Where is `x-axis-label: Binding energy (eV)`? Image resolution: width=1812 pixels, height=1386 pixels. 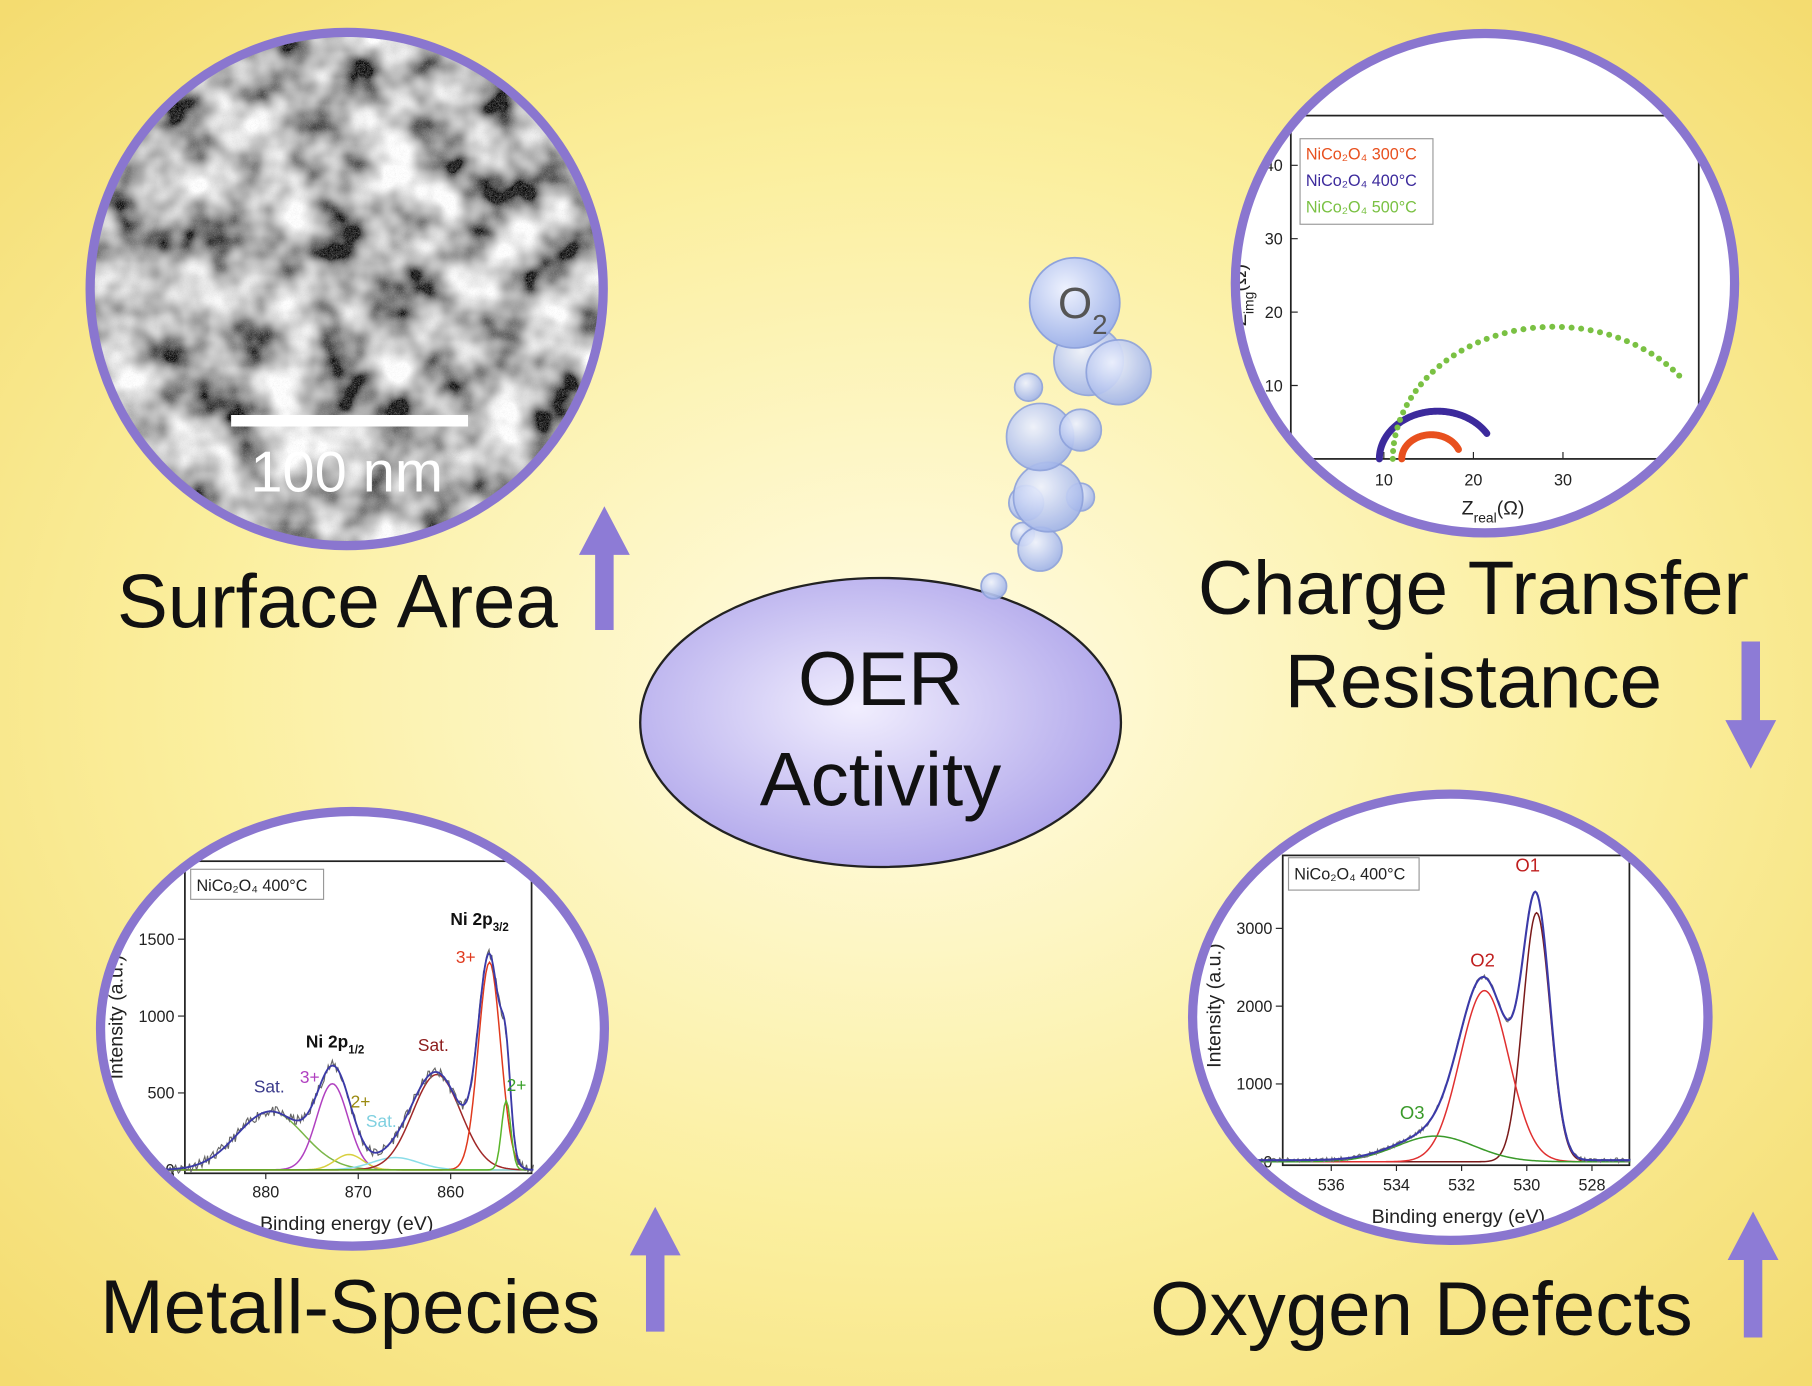 x-axis-label: Binding energy (eV) is located at coordinates (1458, 1217).